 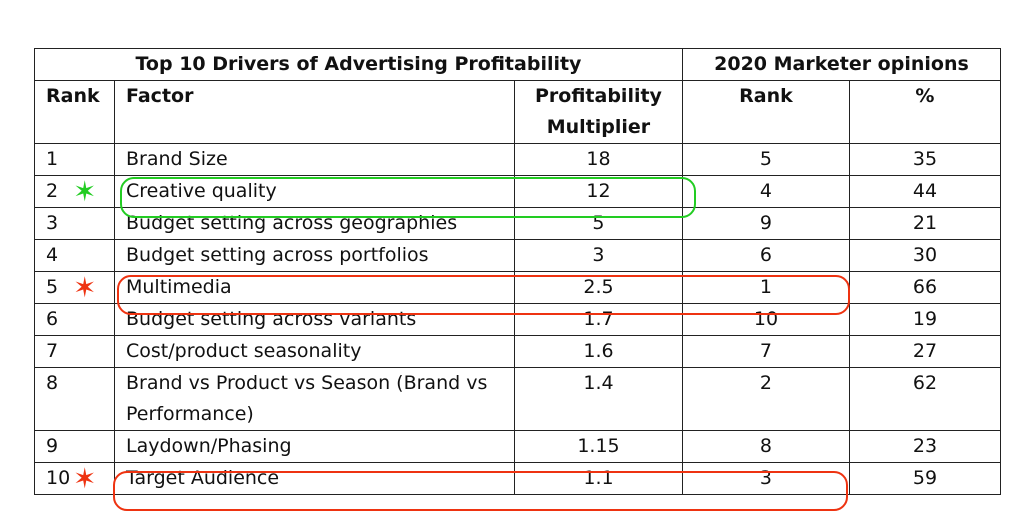 I want to click on opinion-rank-cell: 2, so click(x=765, y=399).